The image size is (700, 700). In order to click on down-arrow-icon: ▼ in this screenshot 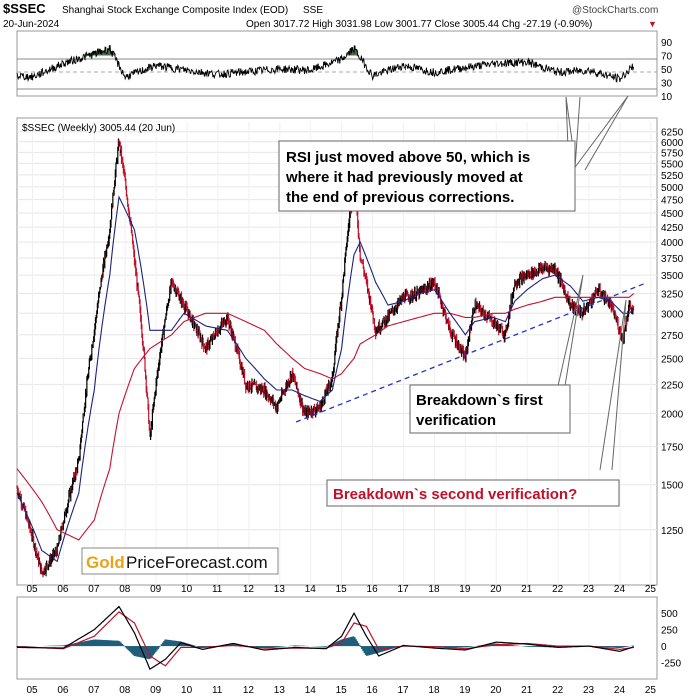, I will do `click(652, 24)`.